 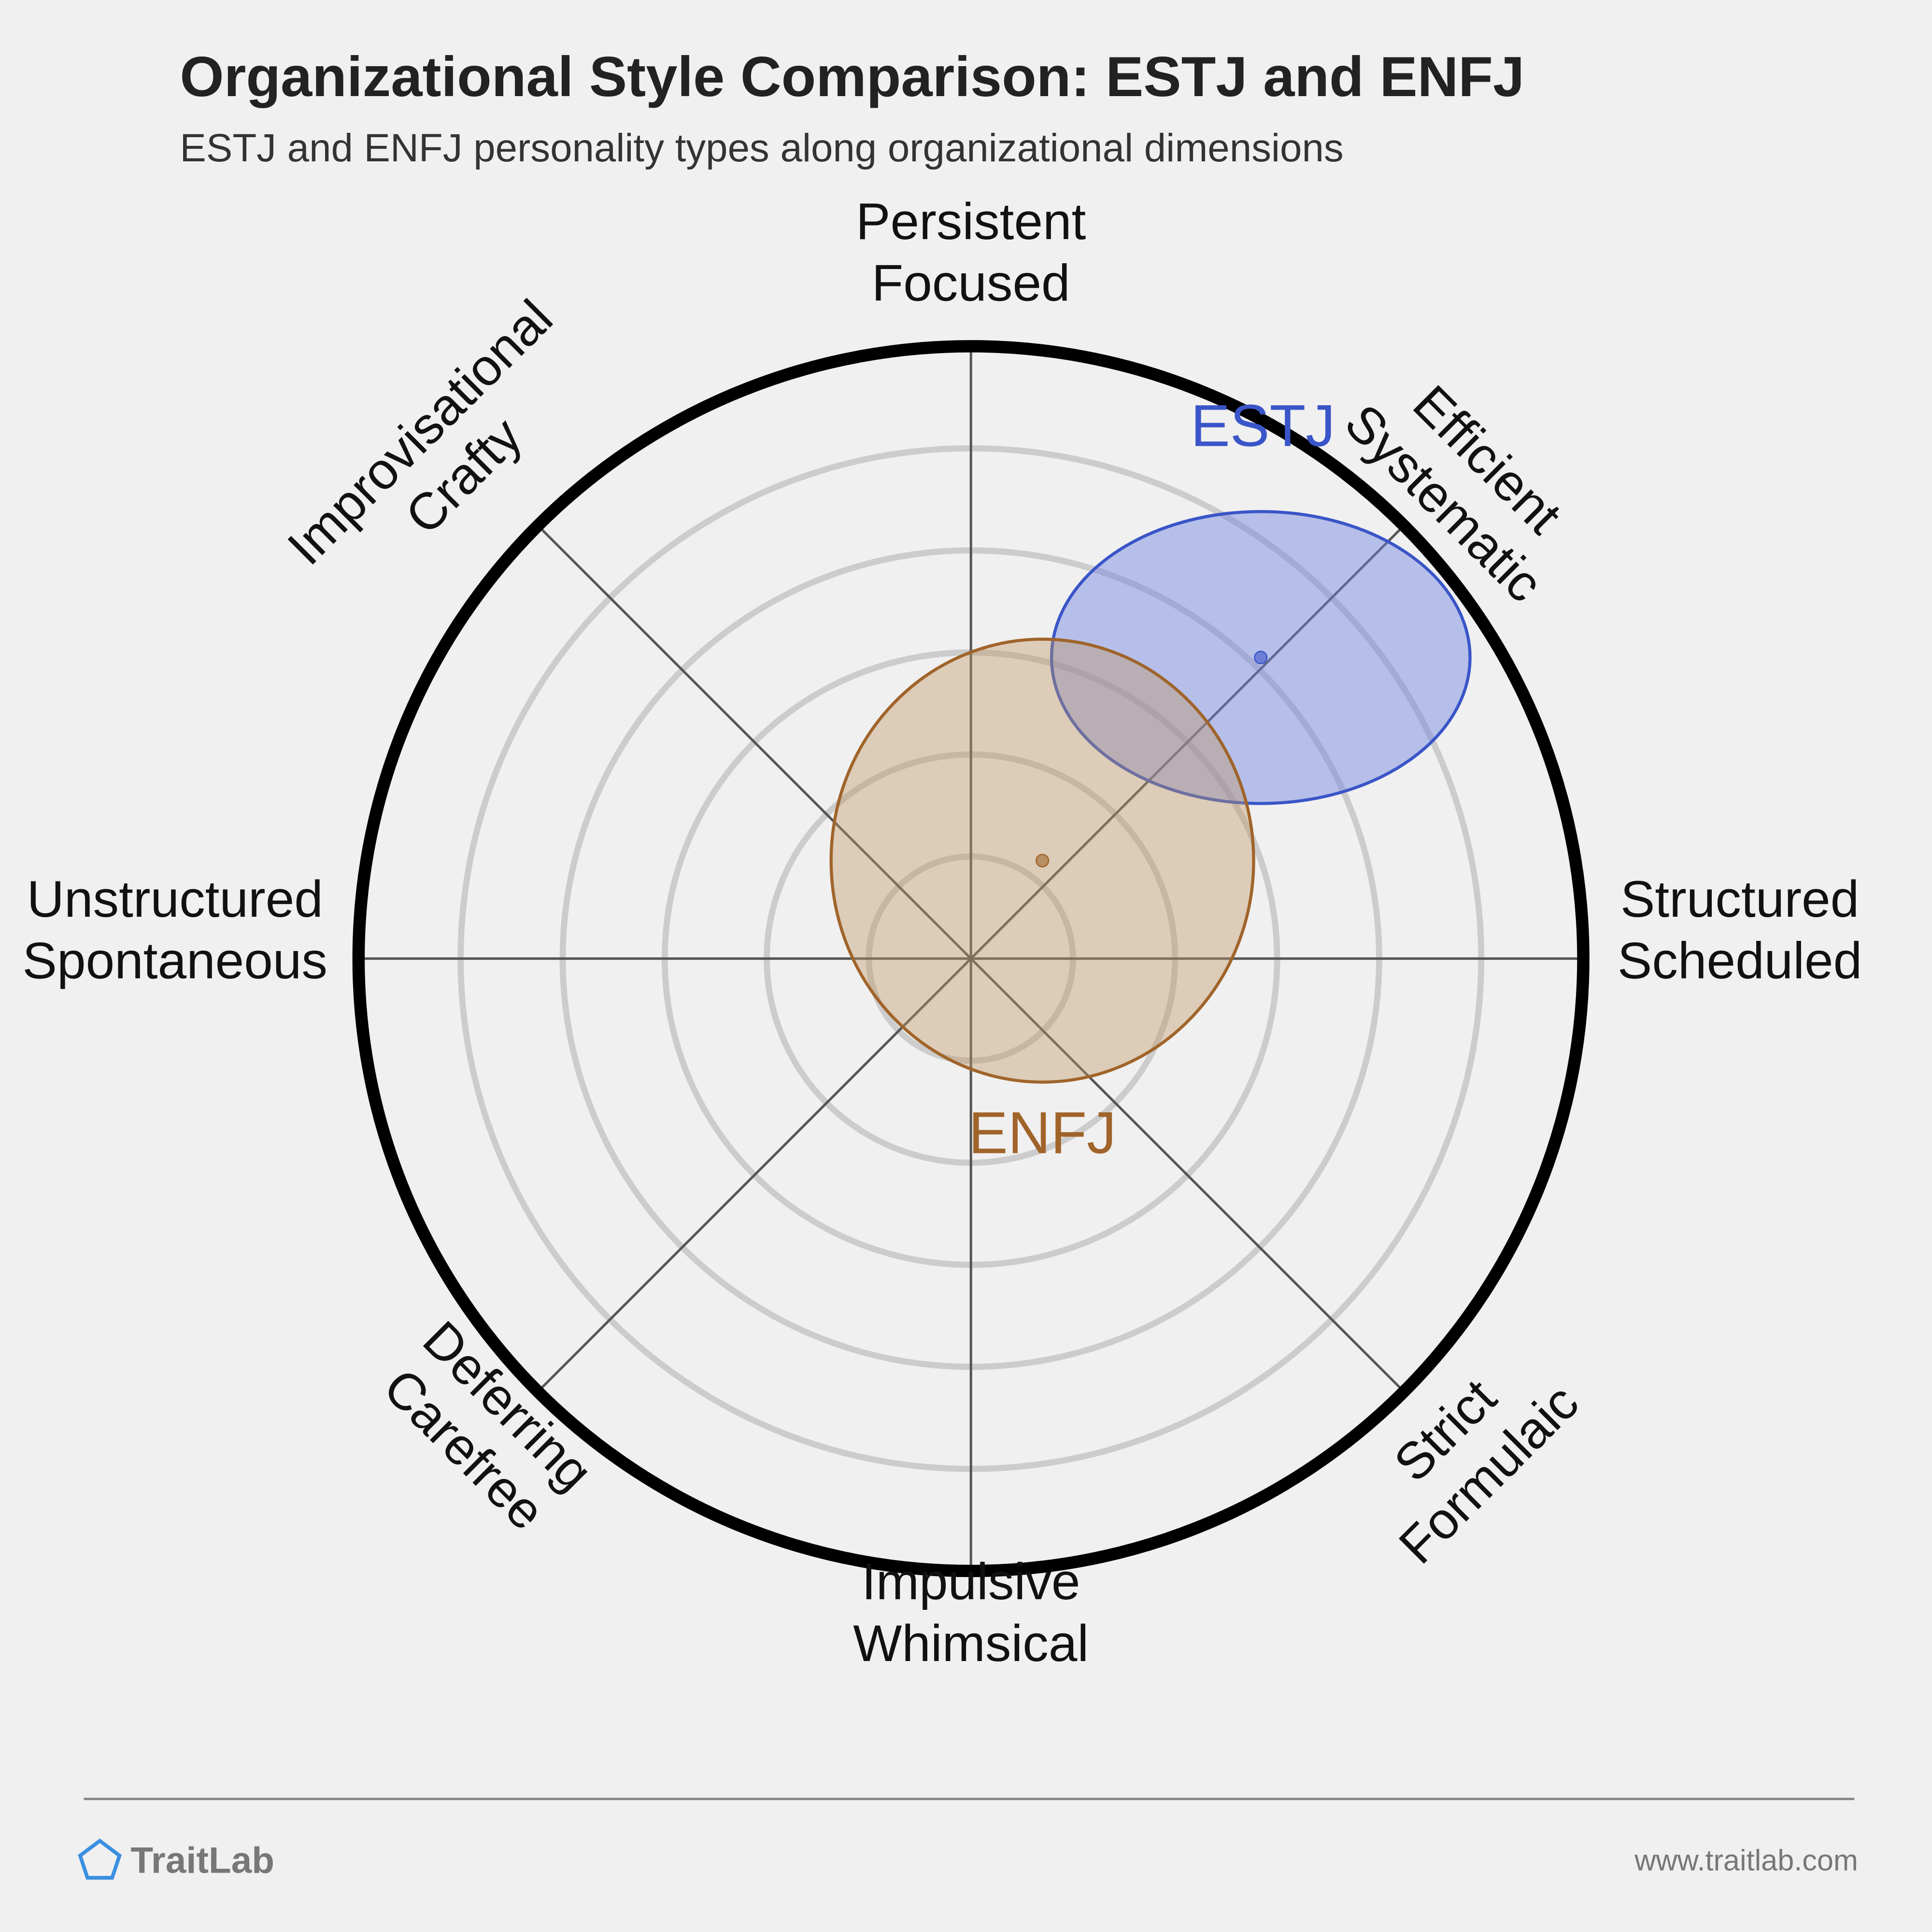 I want to click on footer-url: www.traitlab.com, so click(x=1746, y=1860).